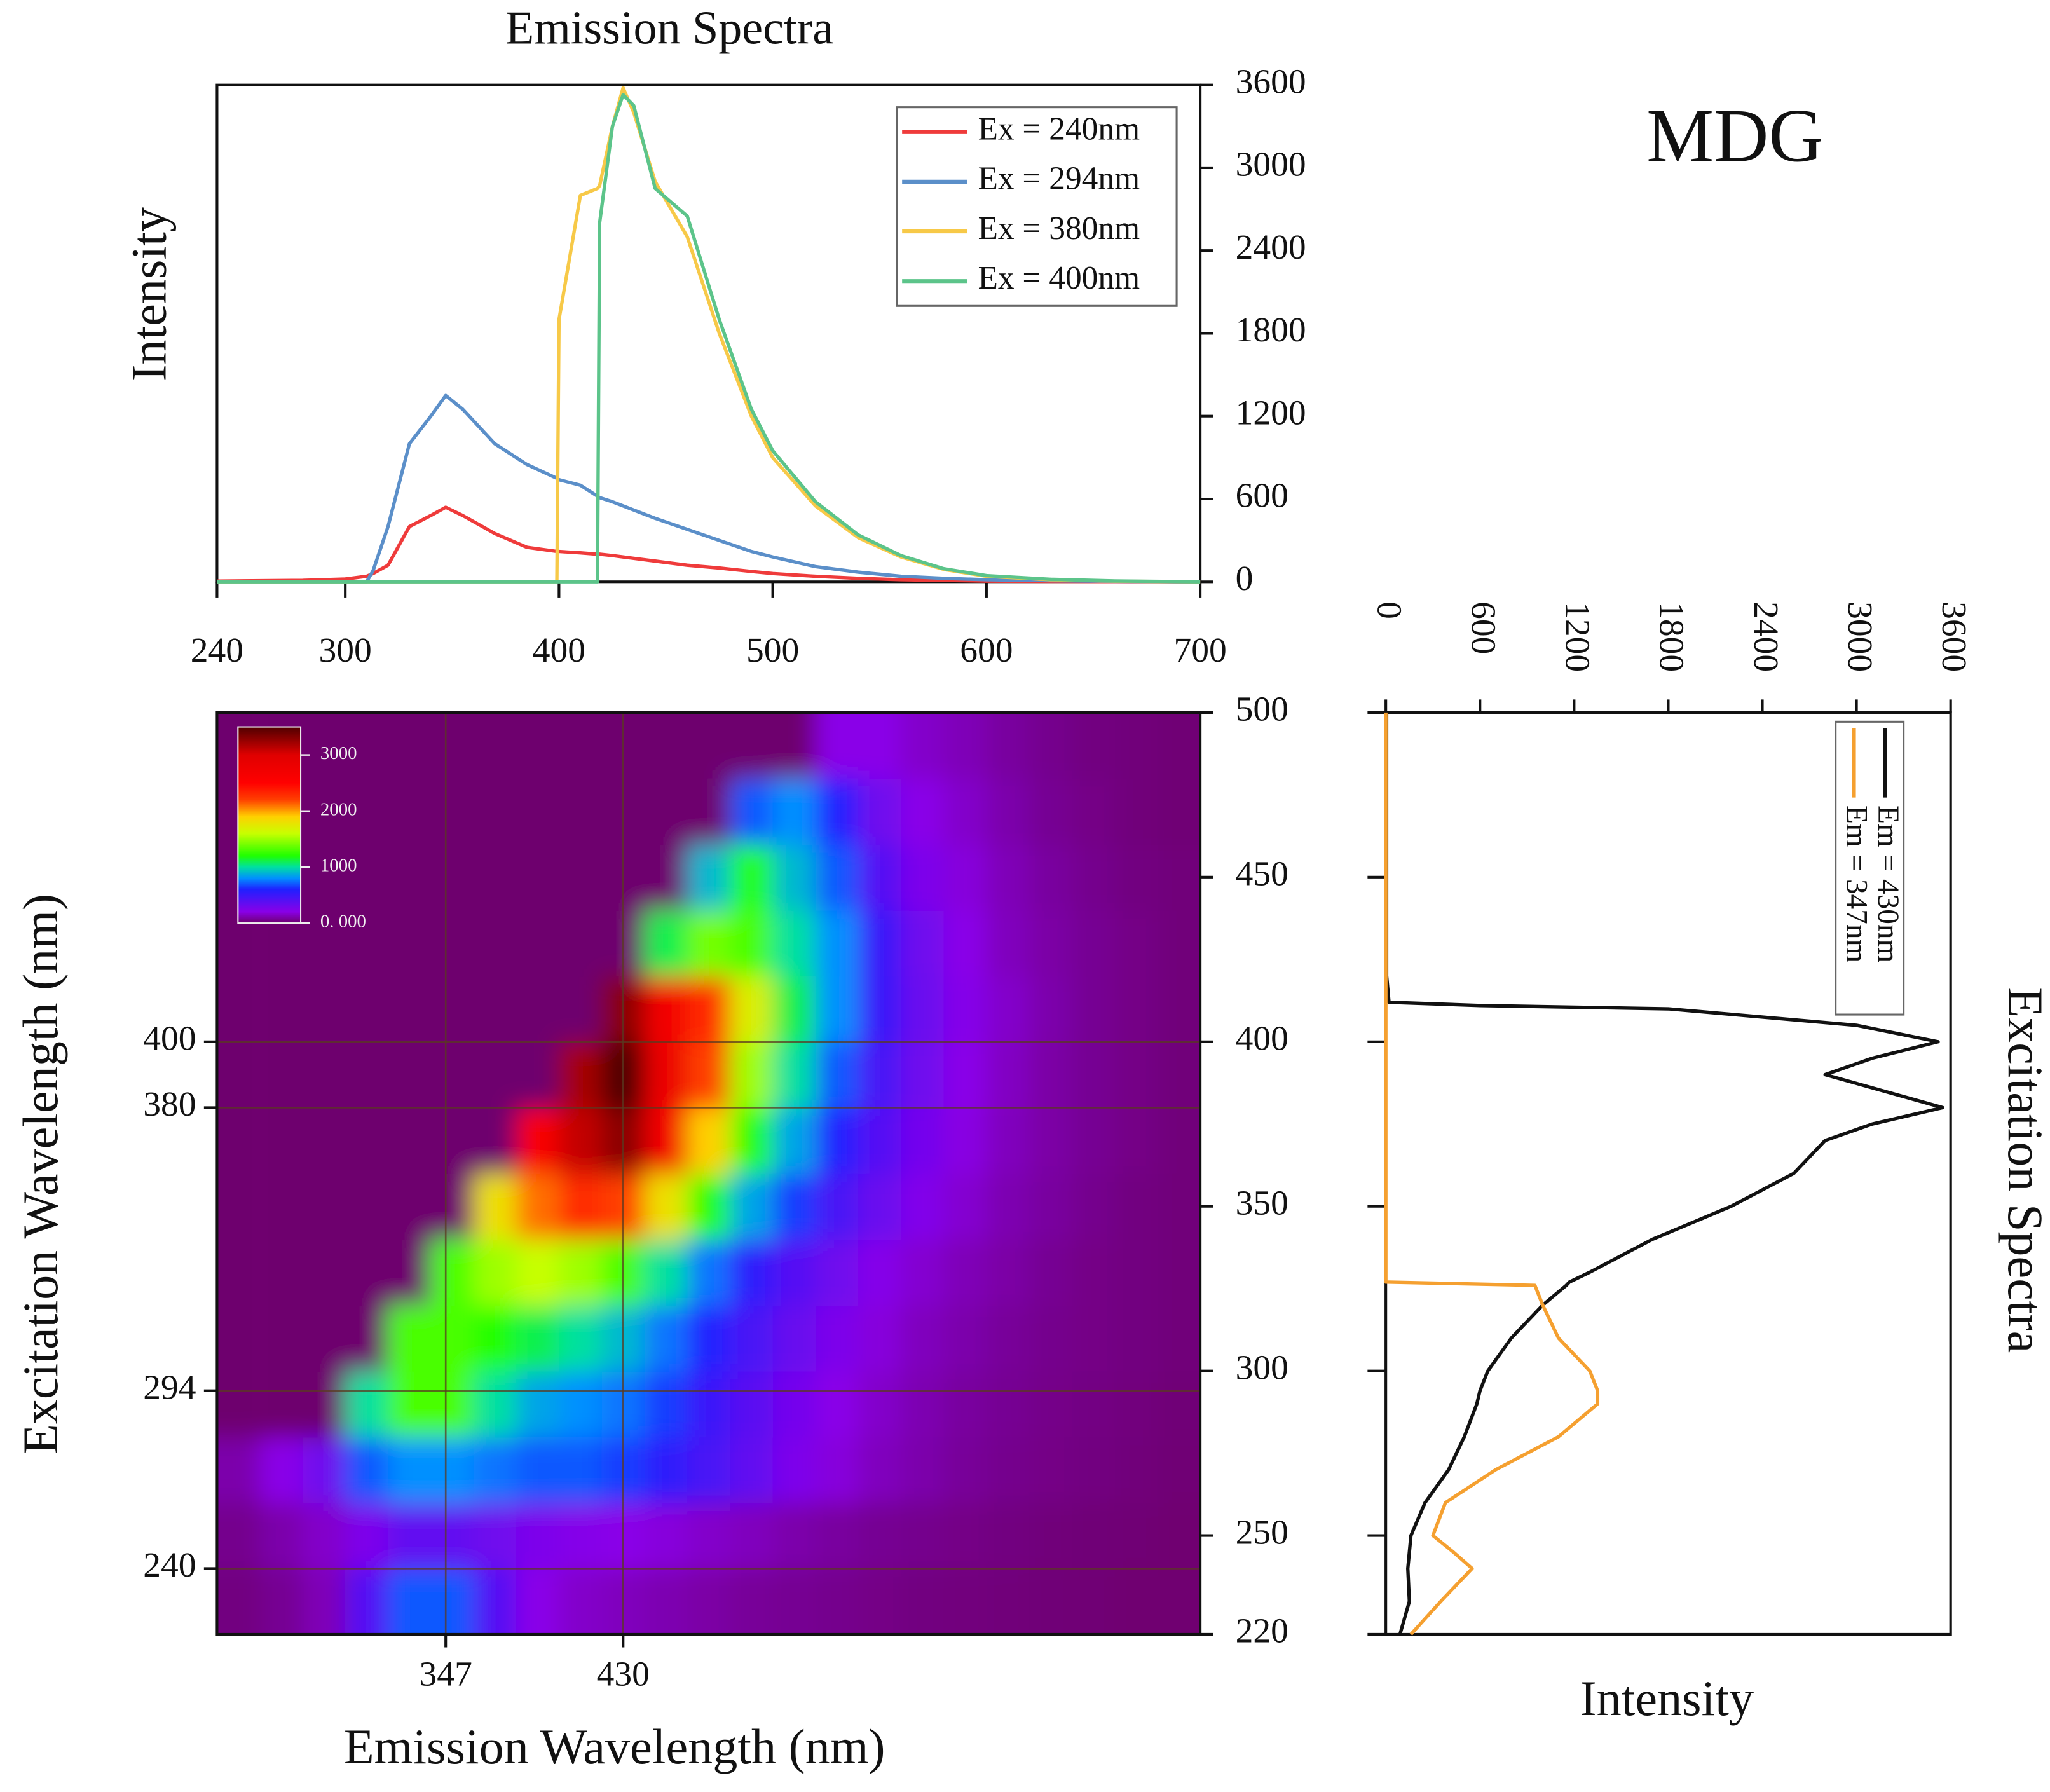 The width and height of the screenshot is (2050, 1792). What do you see at coordinates (1059, 278) in the screenshot?
I see `legend-label: Ex = 400nm` at bounding box center [1059, 278].